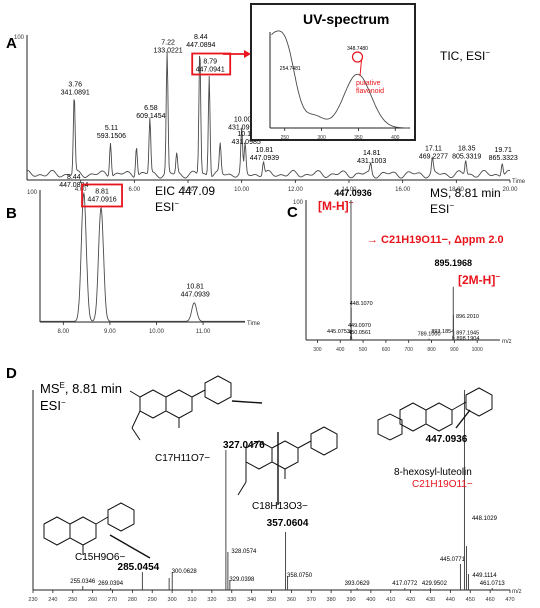  I want to click on peak-rt-label: 5.11, so click(111, 128).